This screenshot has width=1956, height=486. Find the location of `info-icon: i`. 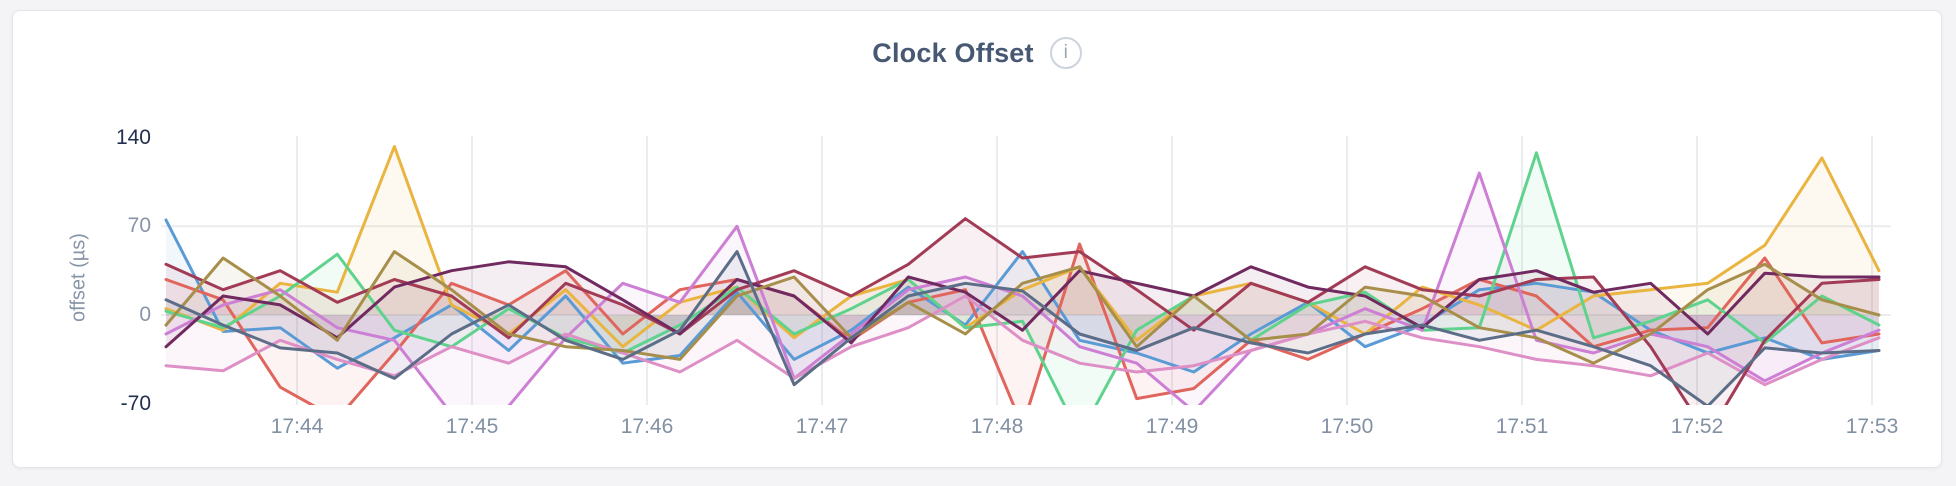

info-icon: i is located at coordinates (1065, 53).